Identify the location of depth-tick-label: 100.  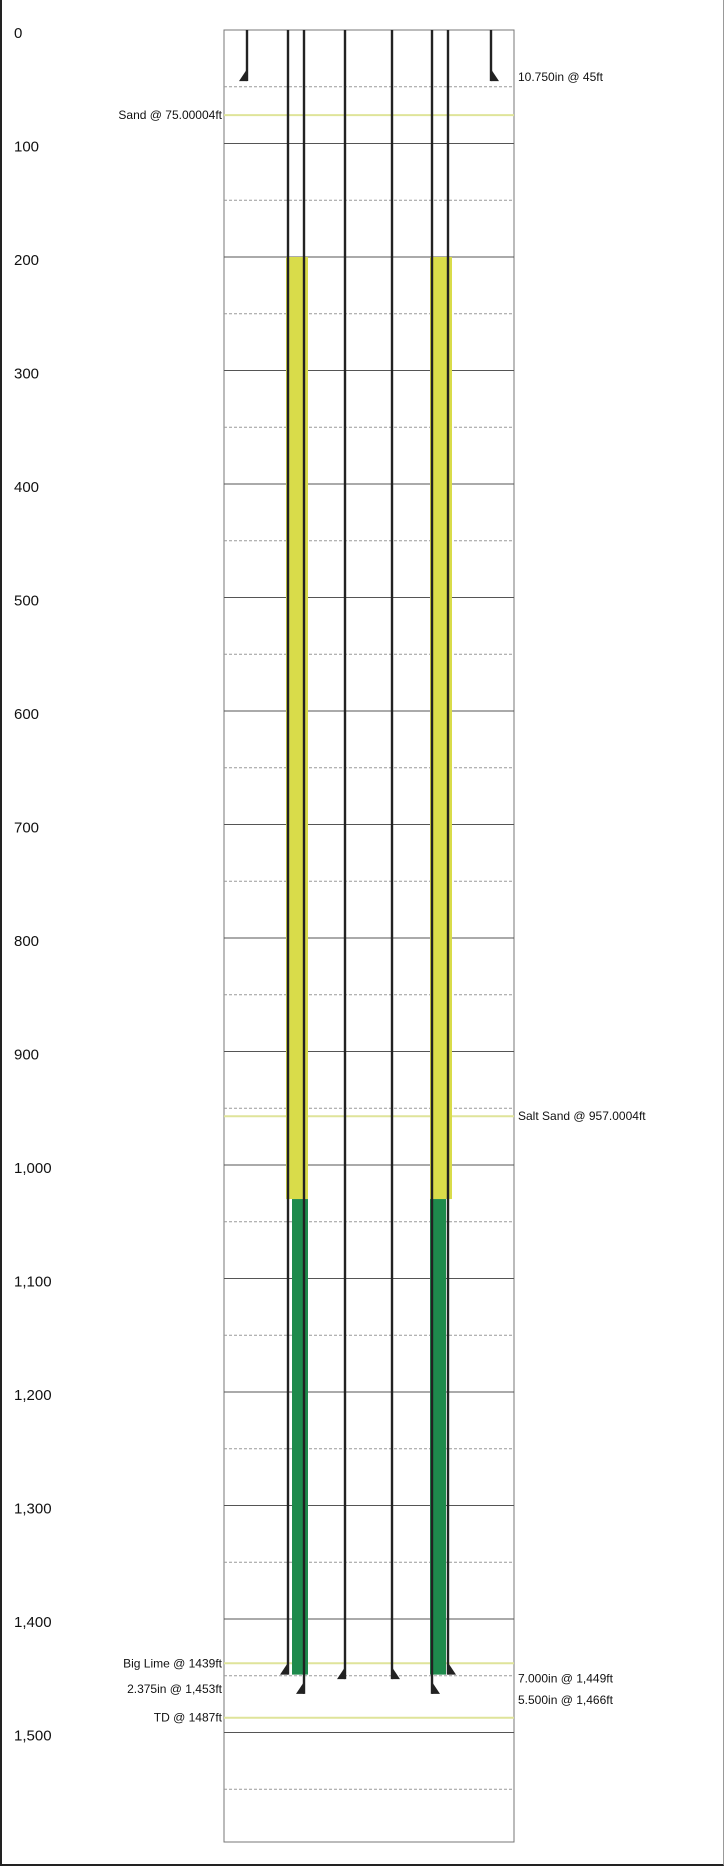
(26, 147).